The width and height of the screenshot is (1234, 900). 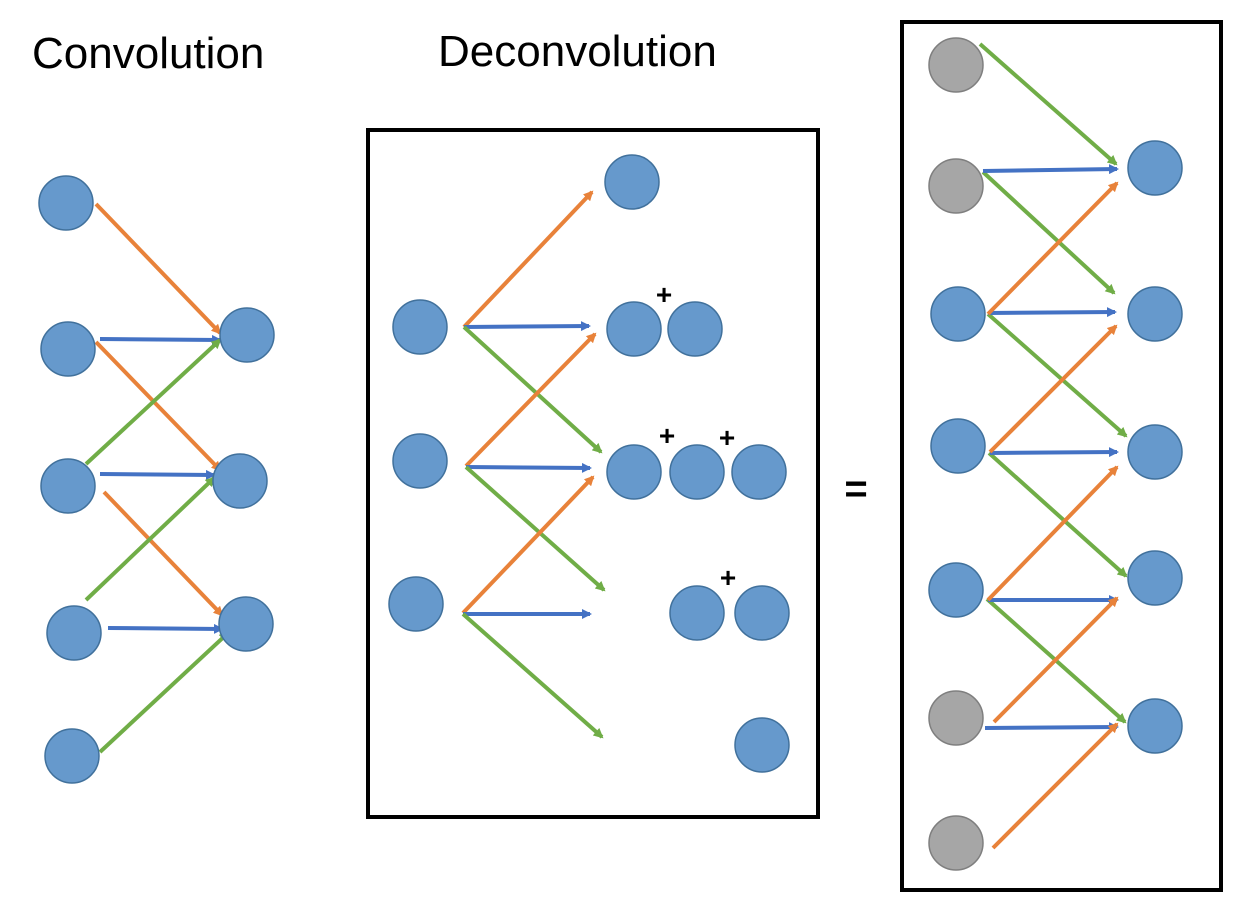 I want to click on convolution-title: Convolution, so click(x=148, y=53).